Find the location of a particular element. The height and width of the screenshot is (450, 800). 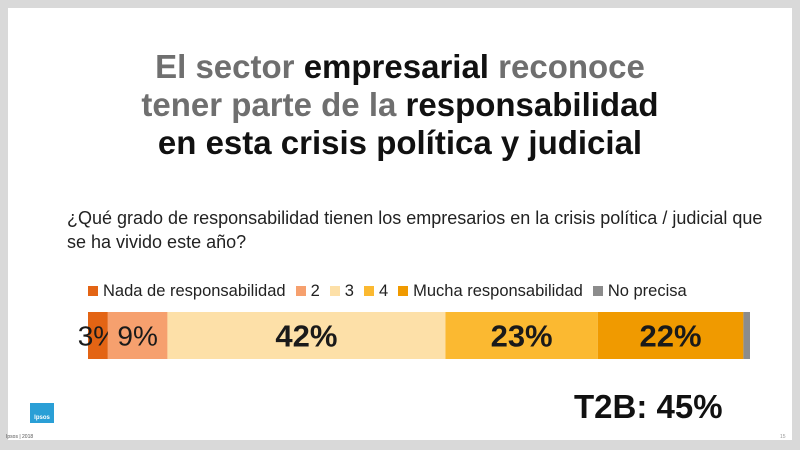

logo-text: Ipsos is located at coordinates (42, 418).